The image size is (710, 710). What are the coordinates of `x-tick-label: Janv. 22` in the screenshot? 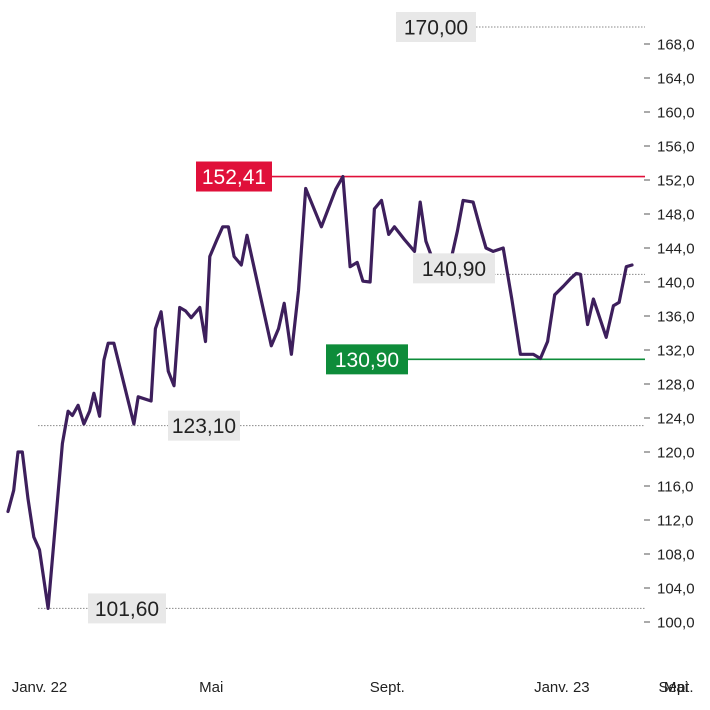 It's located at (40, 687).